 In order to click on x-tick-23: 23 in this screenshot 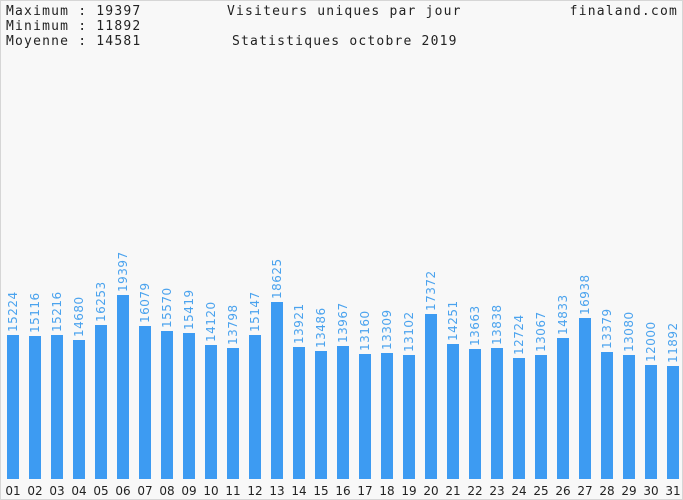, I will do `click(496, 491)`.